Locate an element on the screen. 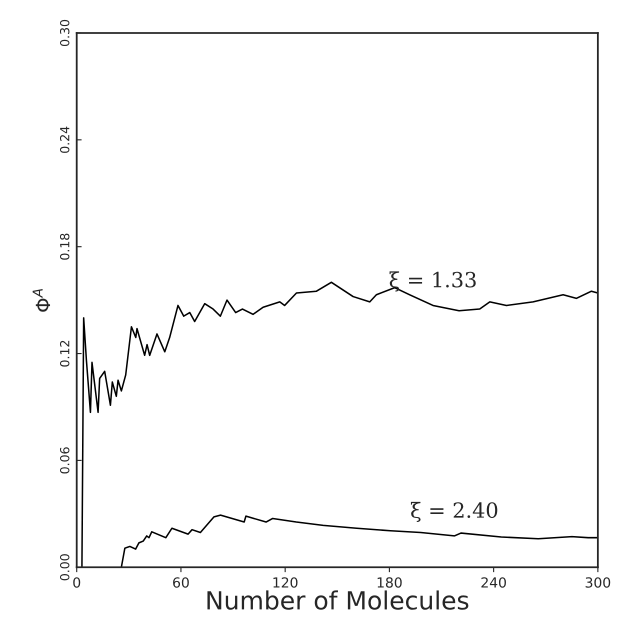 The height and width of the screenshot is (622, 634). y-axis-title: Φ$^{A}$ is located at coordinates (41, 300).